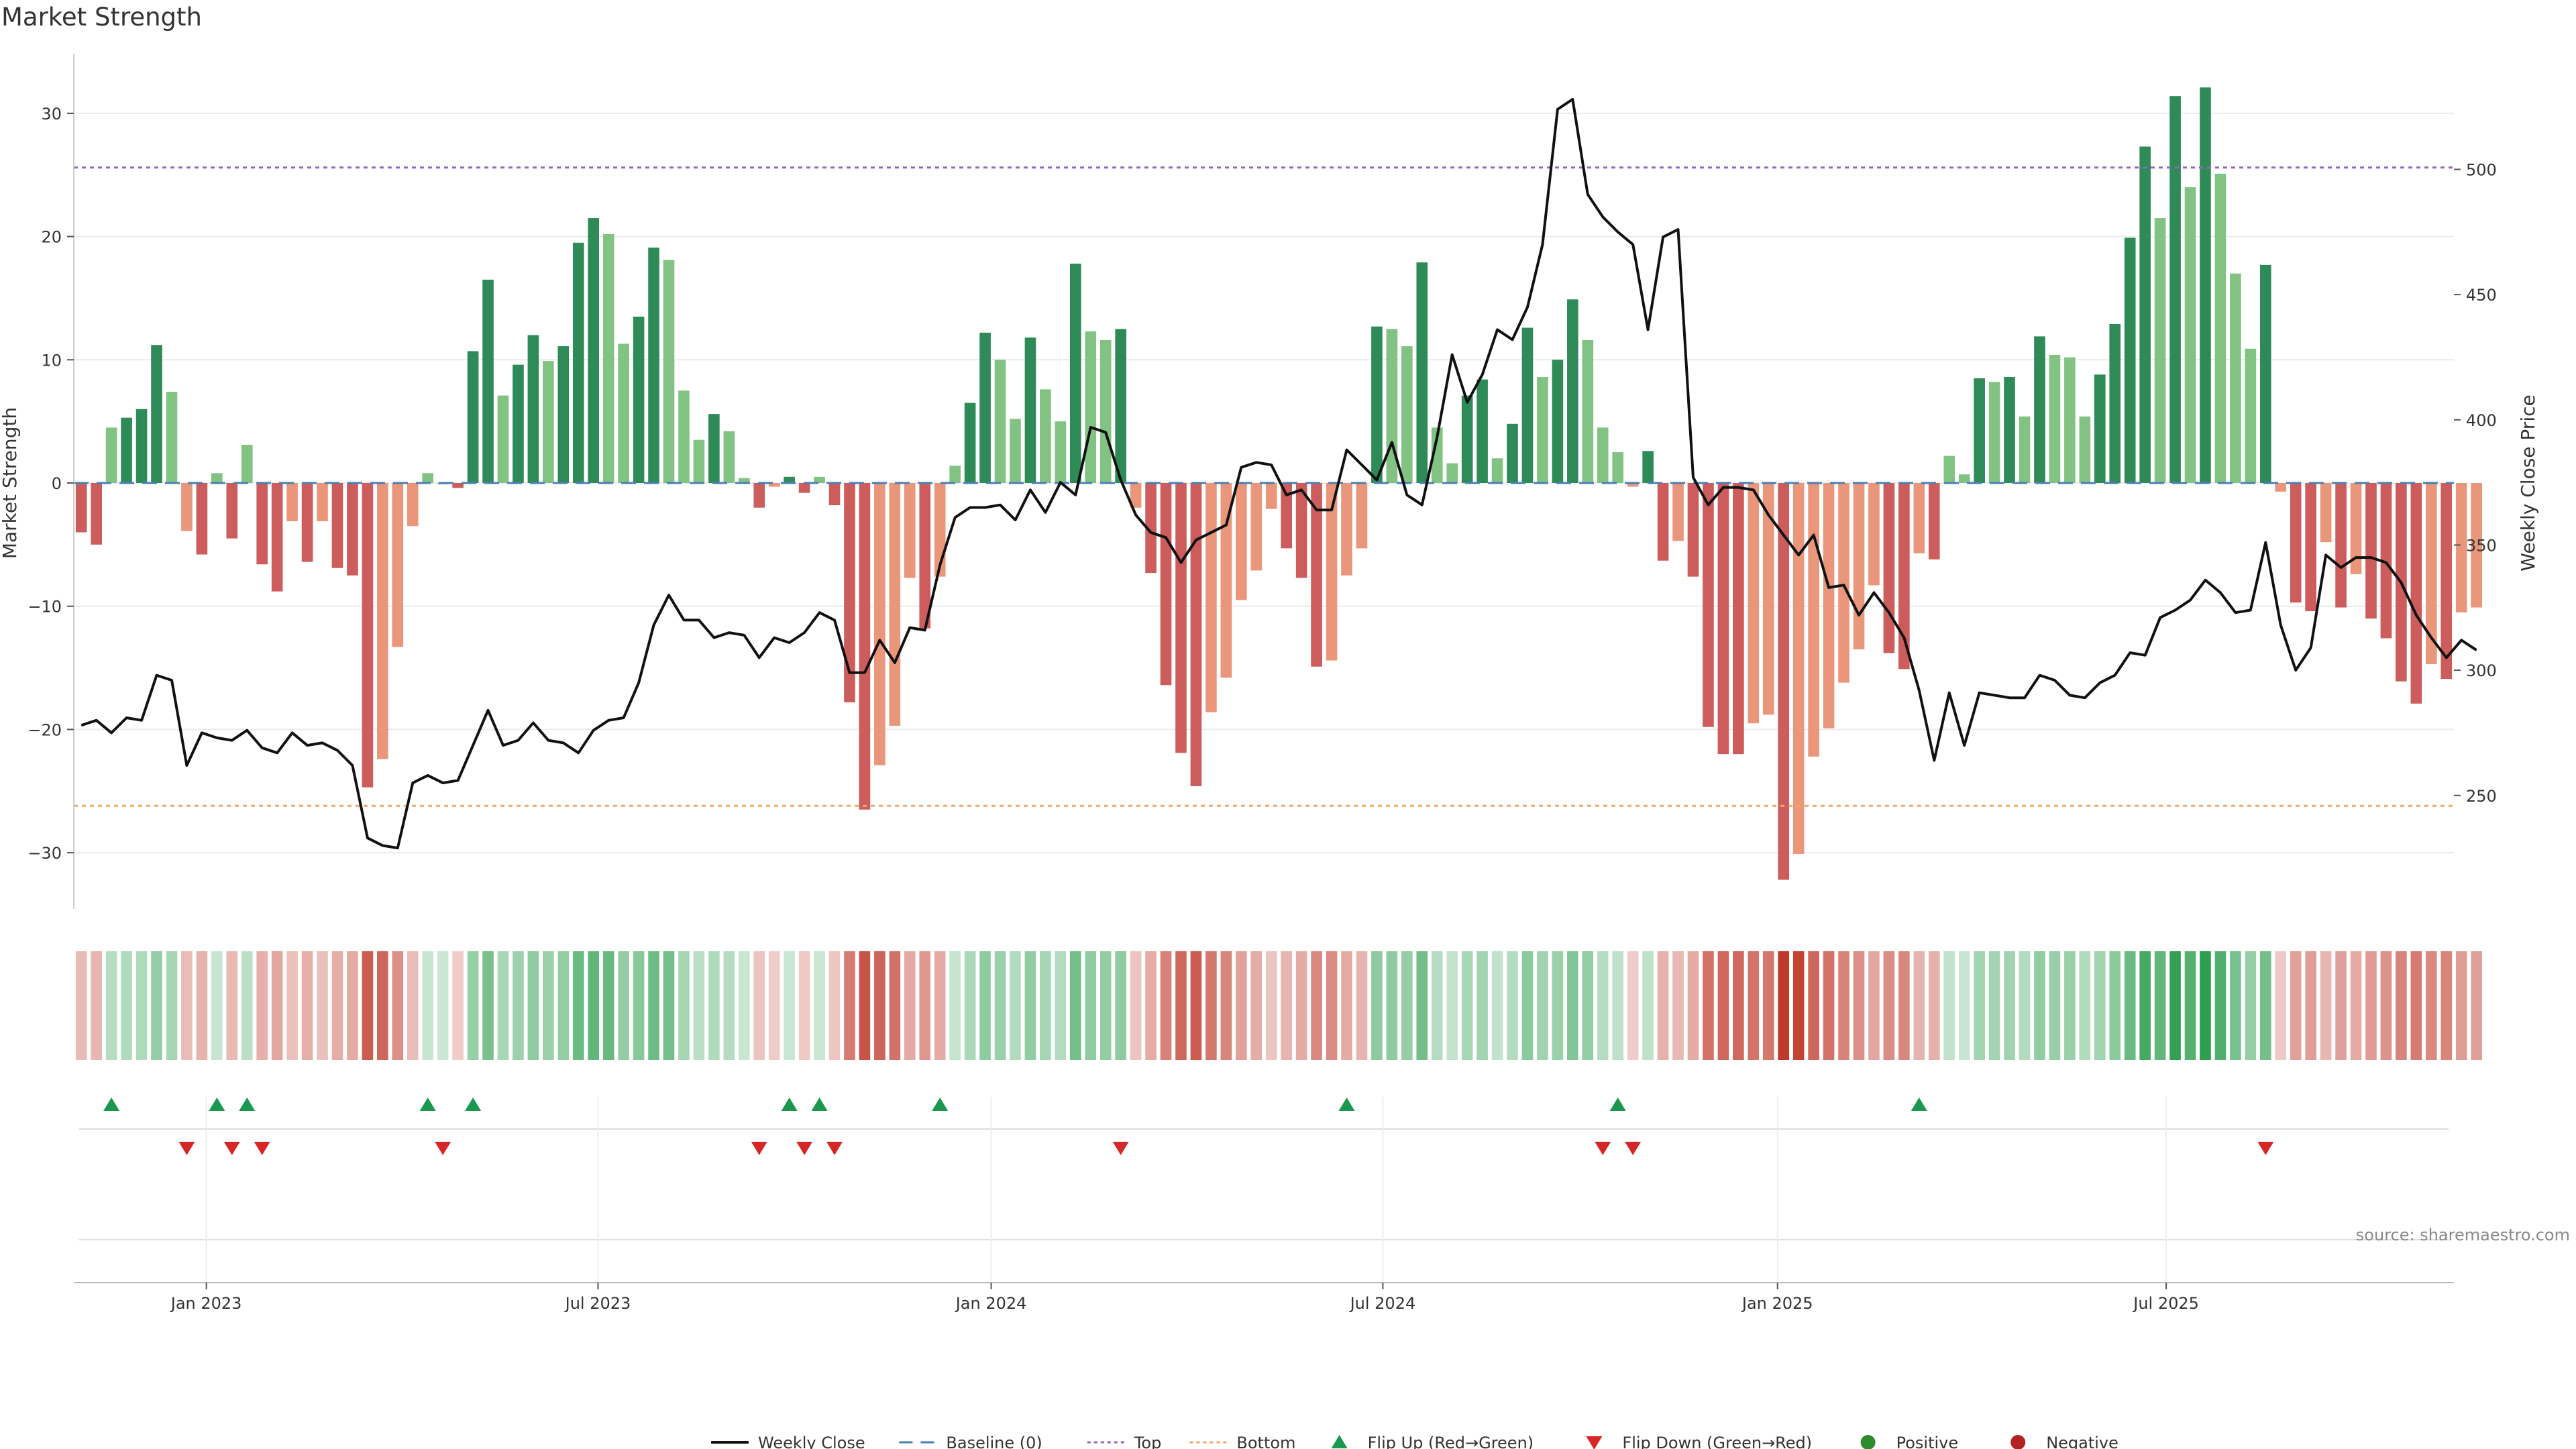 The height and width of the screenshot is (1449, 2576). Describe the element at coordinates (1868, 1442) in the screenshot. I see `legend-key-circle` at that location.